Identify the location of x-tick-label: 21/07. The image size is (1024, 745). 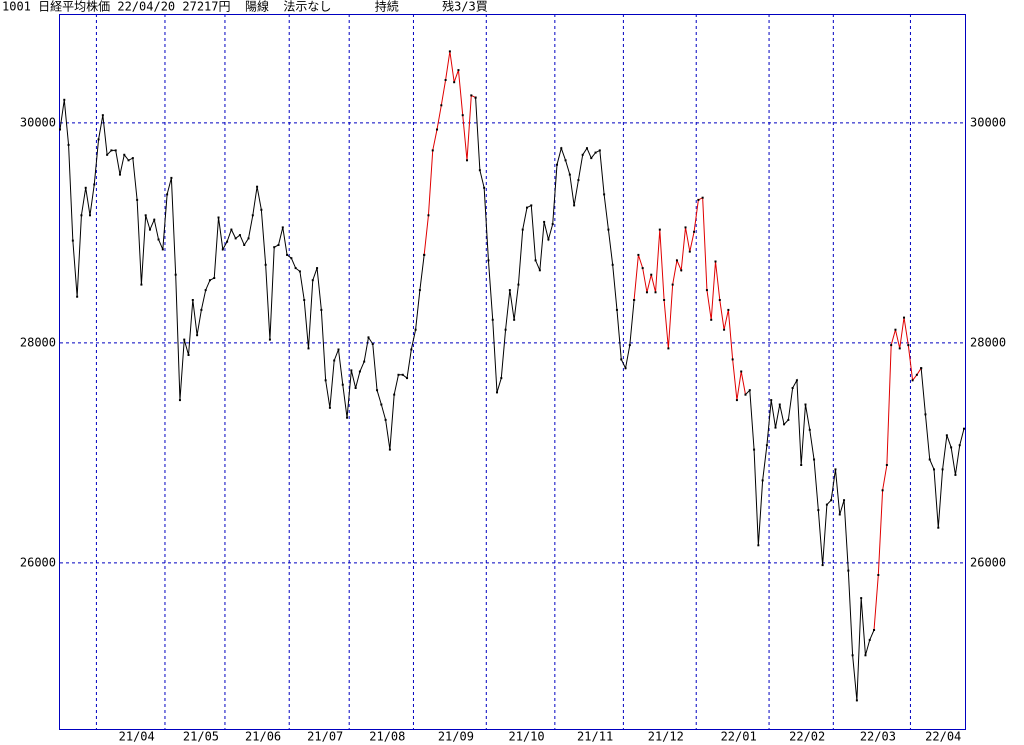
(325, 737).